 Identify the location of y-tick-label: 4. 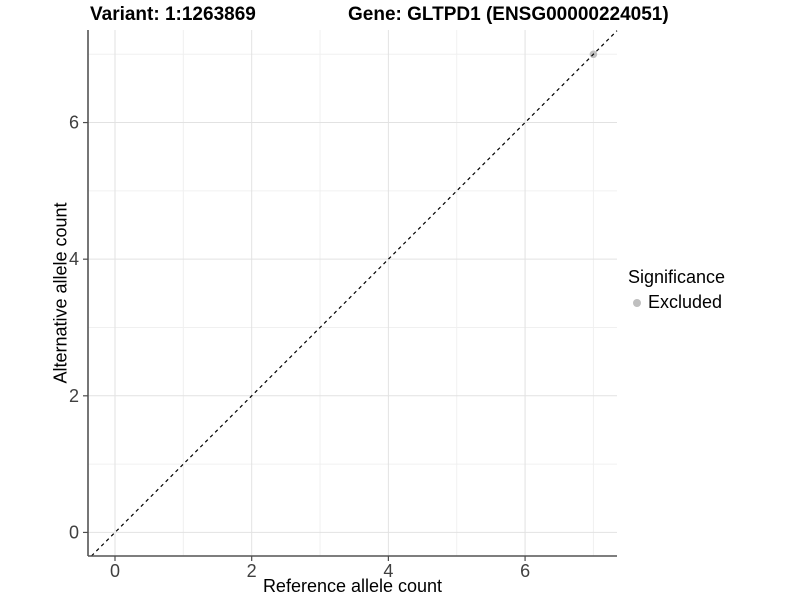
(74, 259).